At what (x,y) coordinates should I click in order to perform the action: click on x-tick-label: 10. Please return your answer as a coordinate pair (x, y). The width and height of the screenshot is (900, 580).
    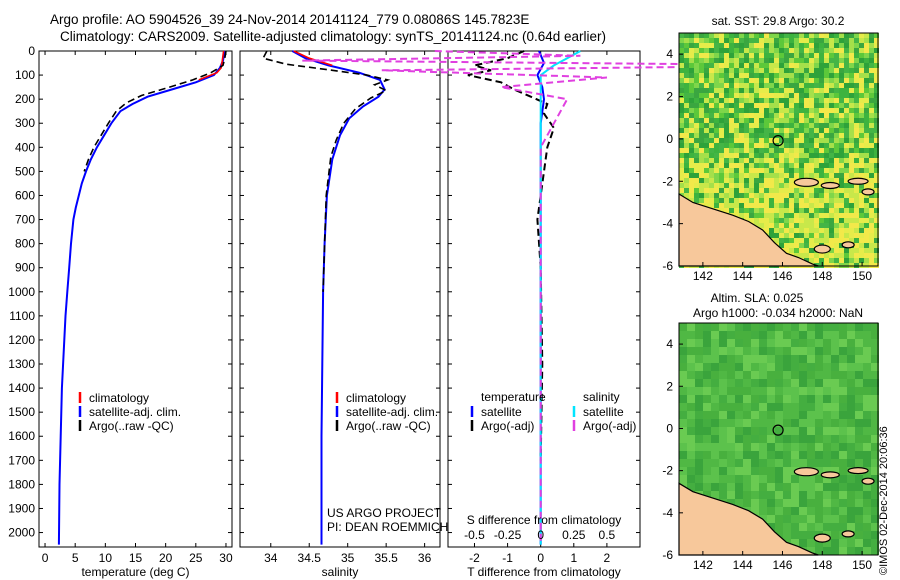
    Looking at the image, I should click on (106, 558).